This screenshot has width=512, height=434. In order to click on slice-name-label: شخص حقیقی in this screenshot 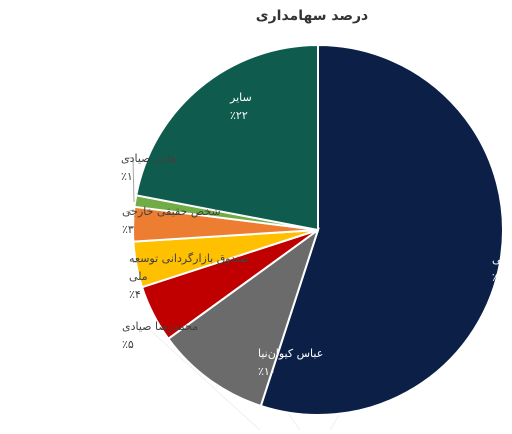, I will do `click(502, 259)`.